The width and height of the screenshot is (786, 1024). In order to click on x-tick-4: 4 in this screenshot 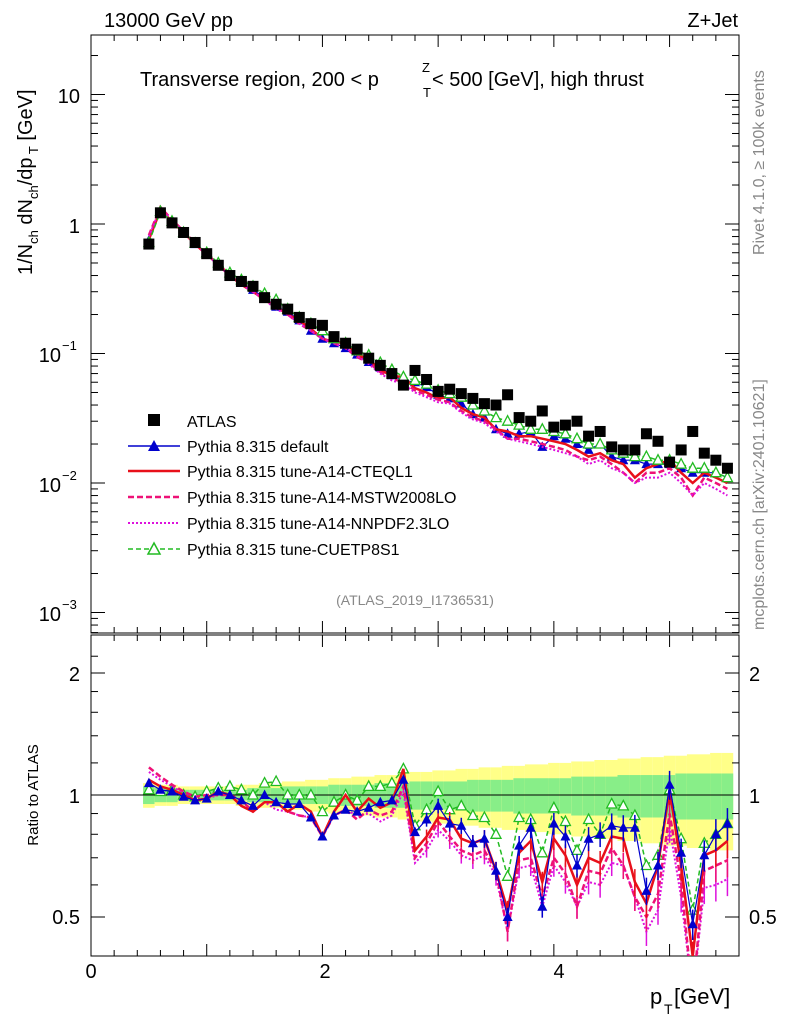, I will do `click(558, 972)`.